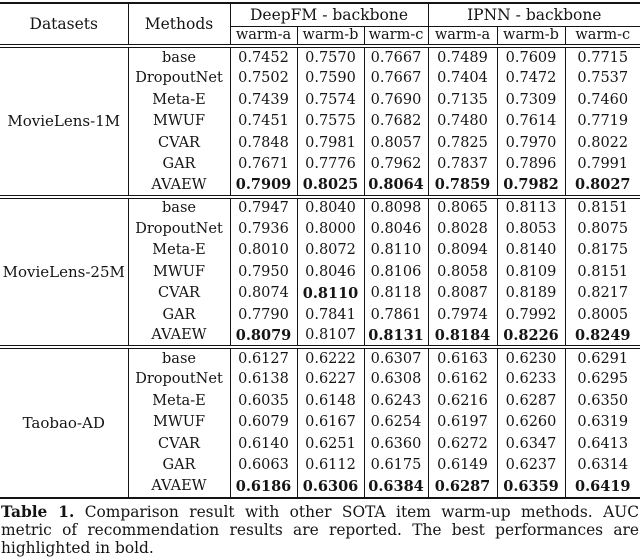 Image resolution: width=640 pixels, height=558 pixels. I want to click on dataset-name: MovieLens-25M, so click(64, 270).